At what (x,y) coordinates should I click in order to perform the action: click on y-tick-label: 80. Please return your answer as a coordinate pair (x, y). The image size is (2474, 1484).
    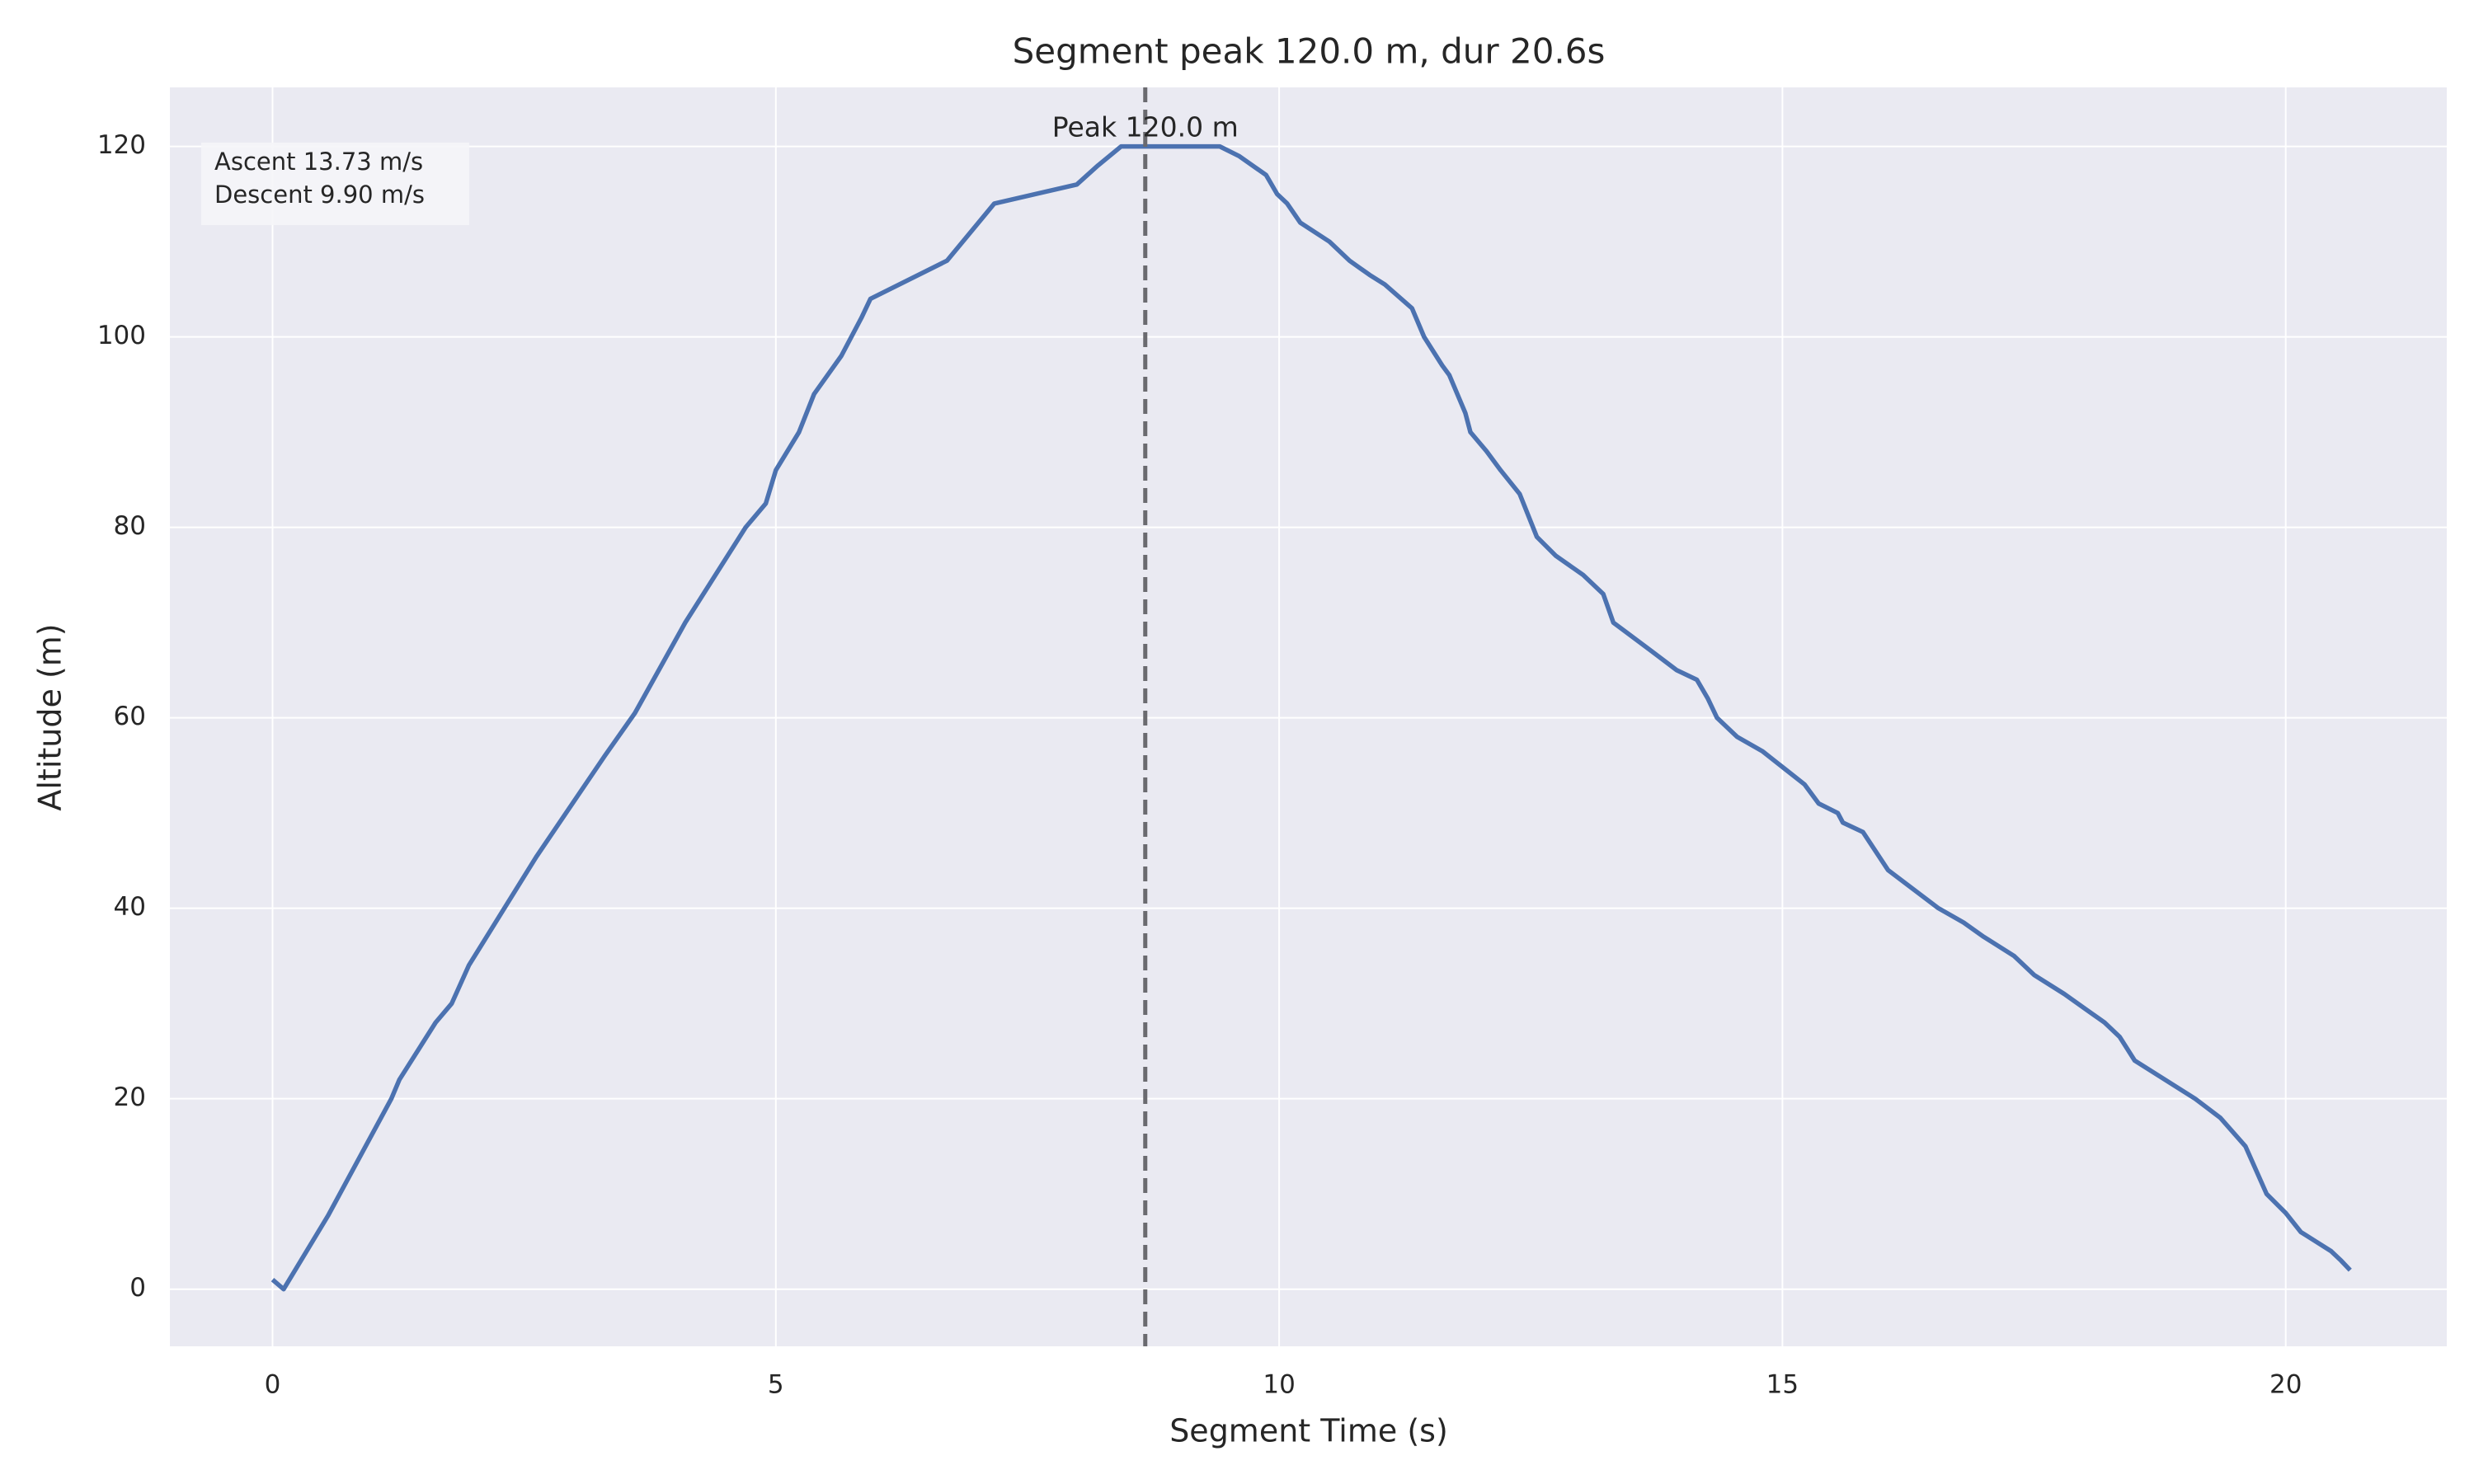
    Looking at the image, I should click on (130, 526).